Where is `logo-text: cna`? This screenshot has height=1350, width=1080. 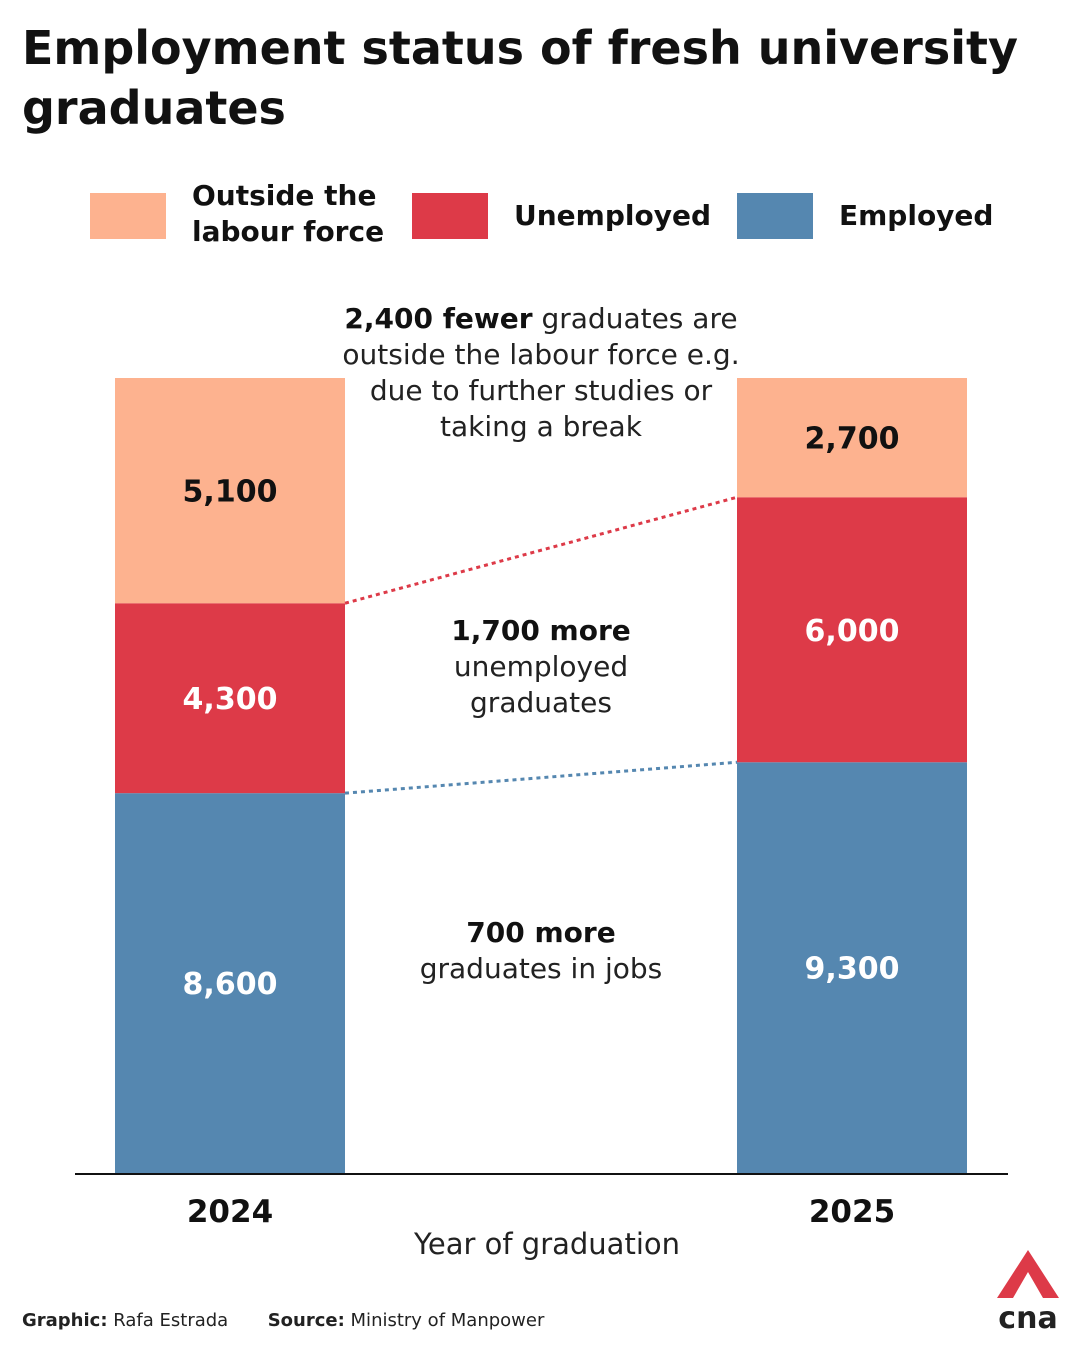
logo-text: cna is located at coordinates (1027, 1316).